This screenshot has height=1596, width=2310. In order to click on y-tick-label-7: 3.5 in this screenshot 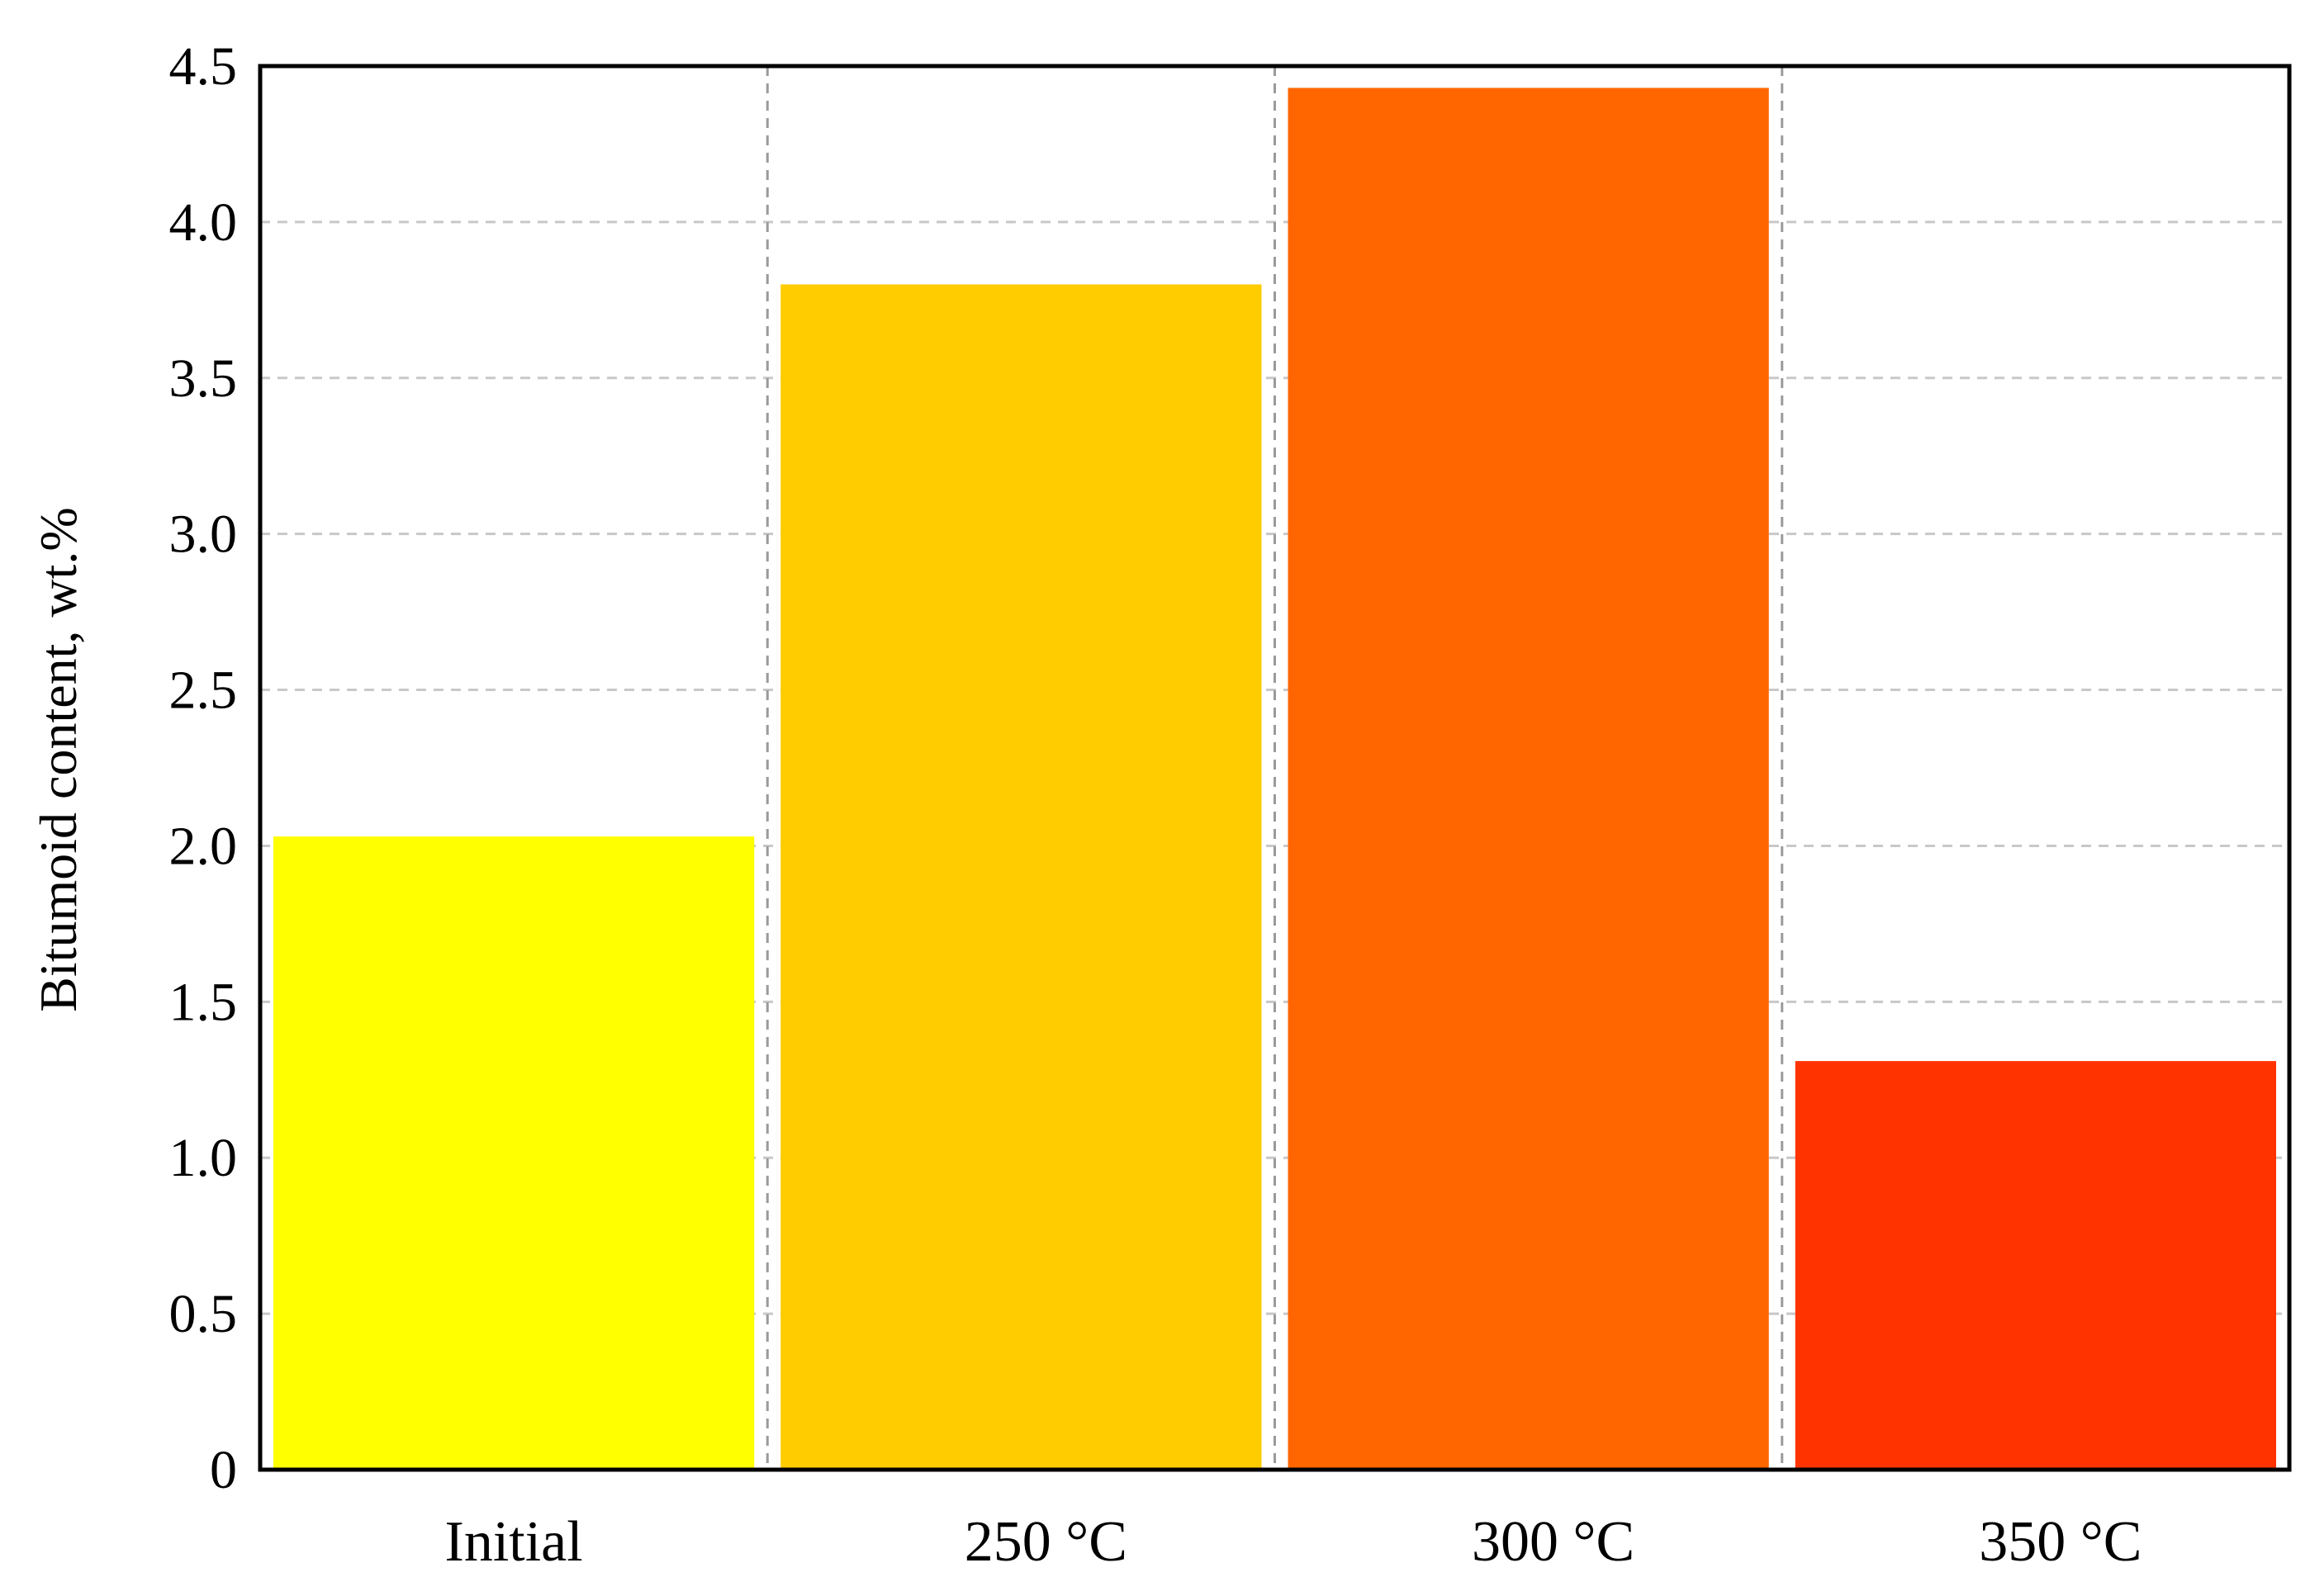, I will do `click(203, 379)`.